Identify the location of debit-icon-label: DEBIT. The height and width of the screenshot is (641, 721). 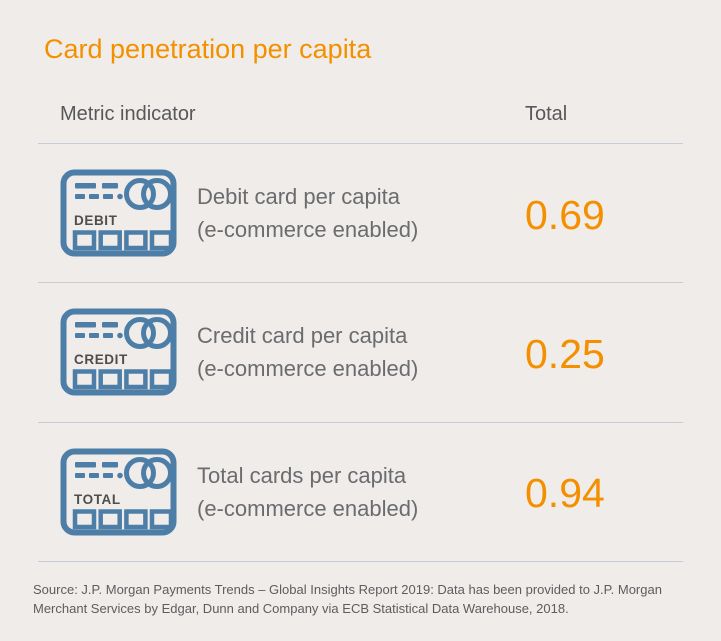
(96, 220).